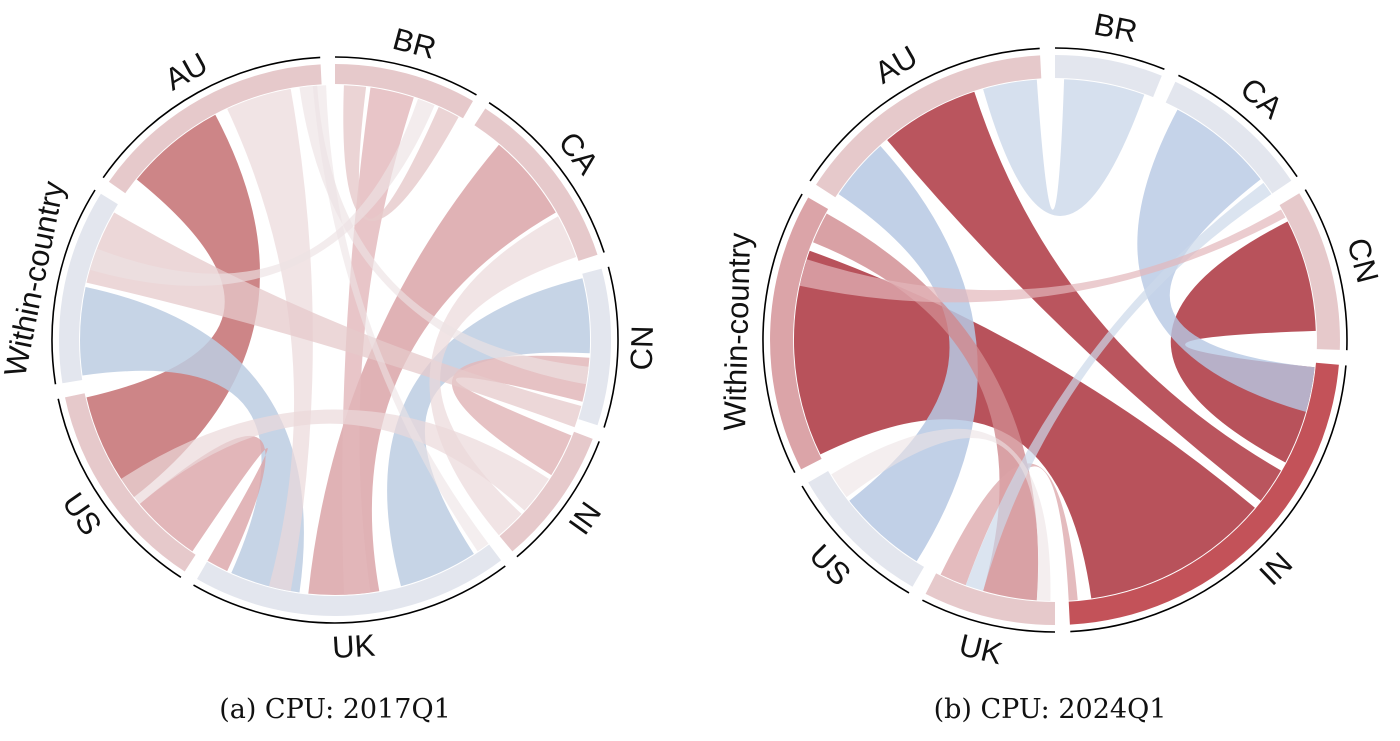 This screenshot has width=1400, height=741. I want to click on panel-a-segment-within-country, so click(88, 288).